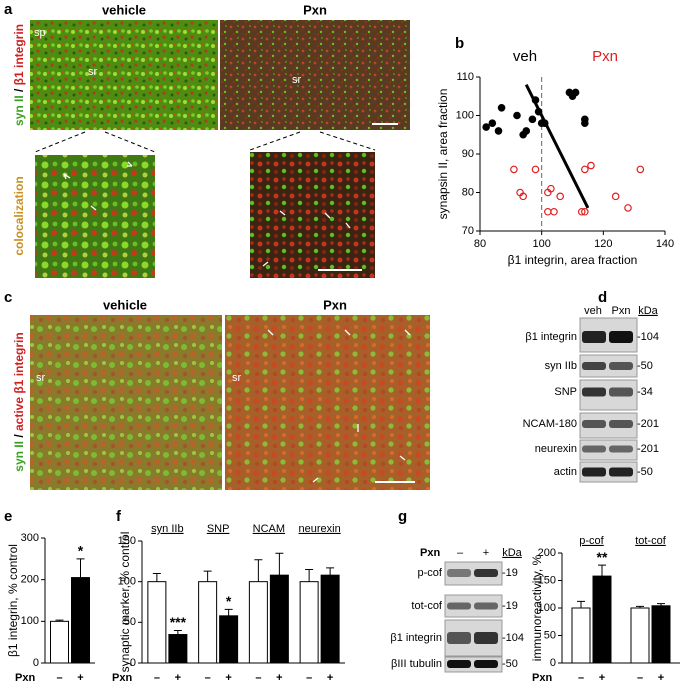 The image size is (685, 692). I want to click on blot-label: β1 integrin, so click(416, 638).